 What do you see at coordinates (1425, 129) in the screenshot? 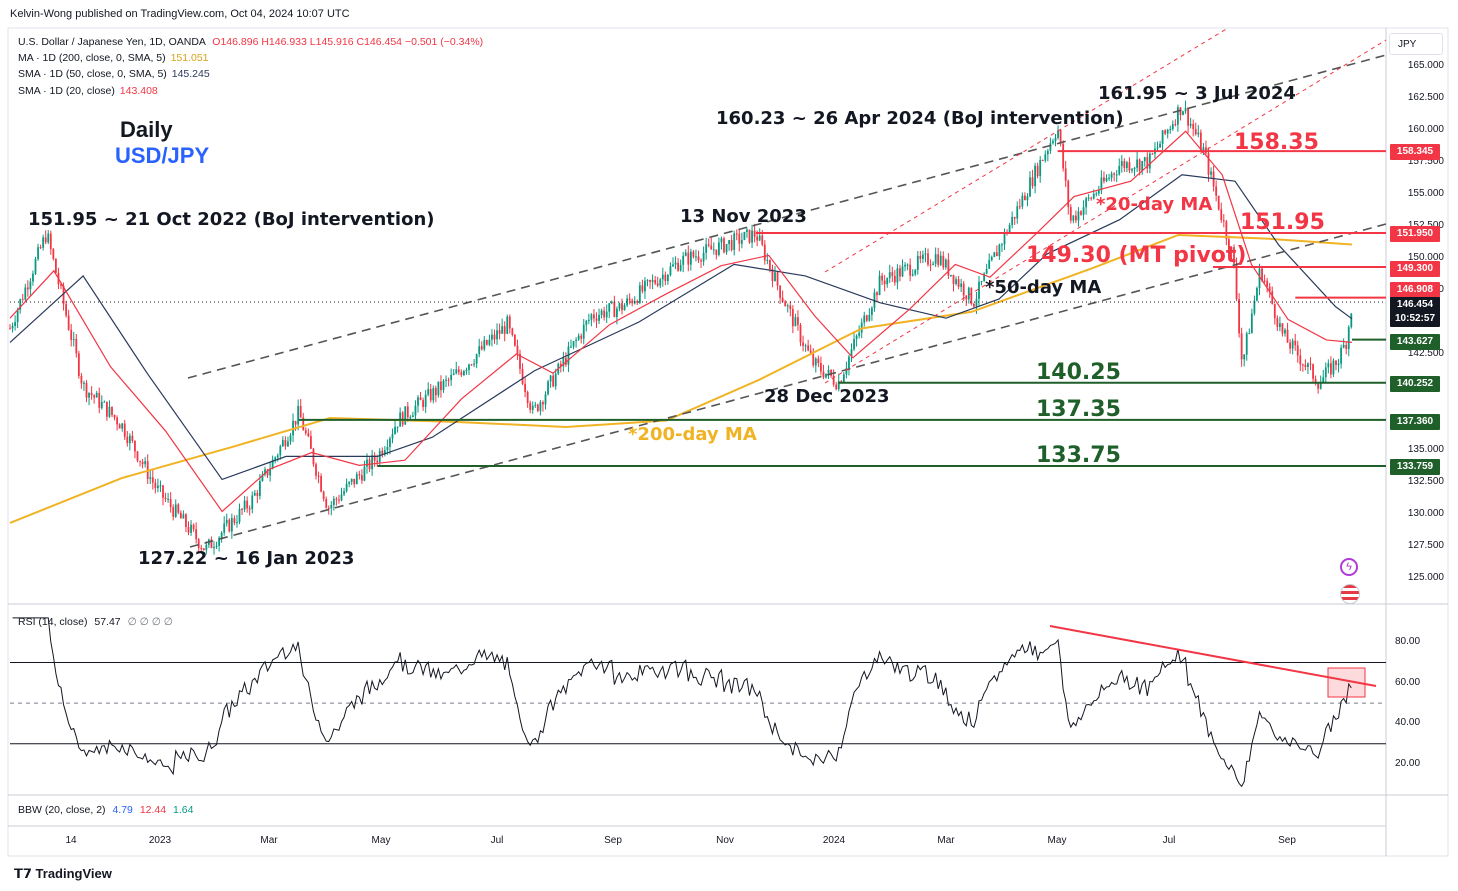
I see `price-tick: 160.000` at bounding box center [1425, 129].